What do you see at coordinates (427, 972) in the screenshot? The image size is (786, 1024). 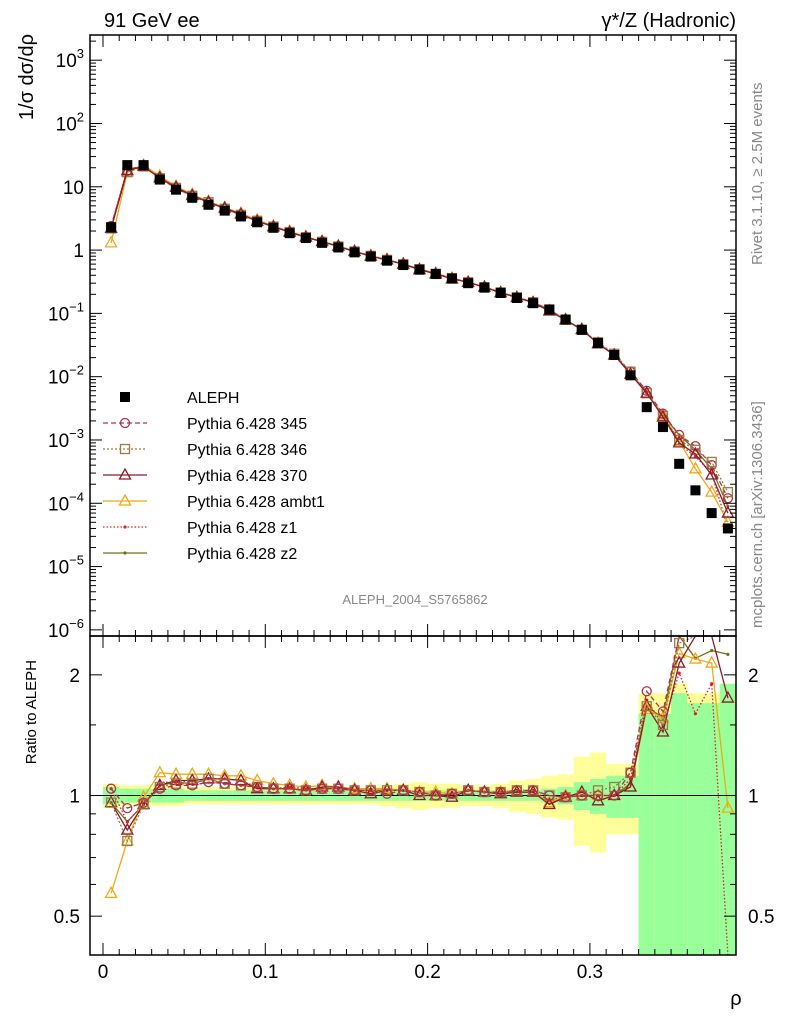 I see `x-tick-label: 0.2` at bounding box center [427, 972].